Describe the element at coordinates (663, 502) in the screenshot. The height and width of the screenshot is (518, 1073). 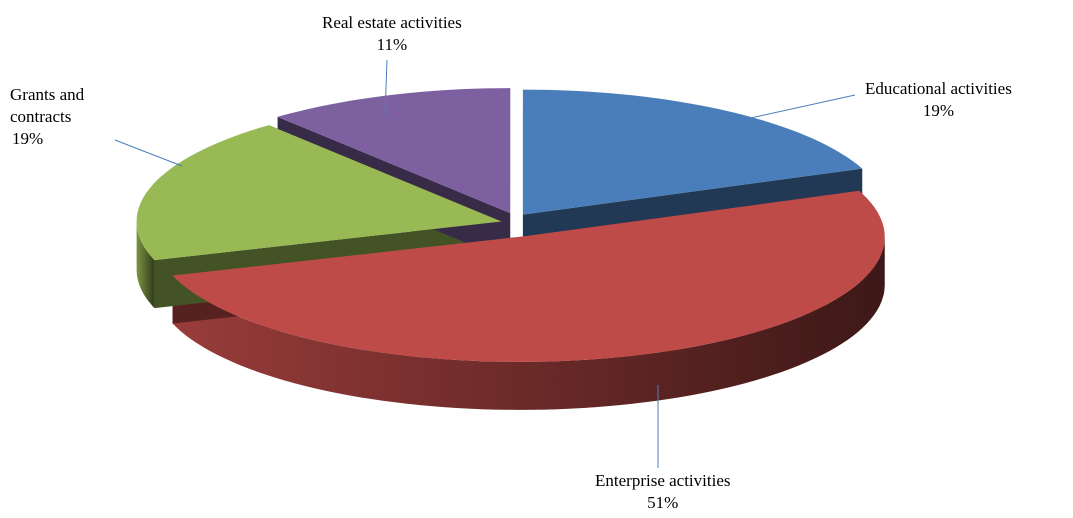
I see `label-value: 51%` at that location.